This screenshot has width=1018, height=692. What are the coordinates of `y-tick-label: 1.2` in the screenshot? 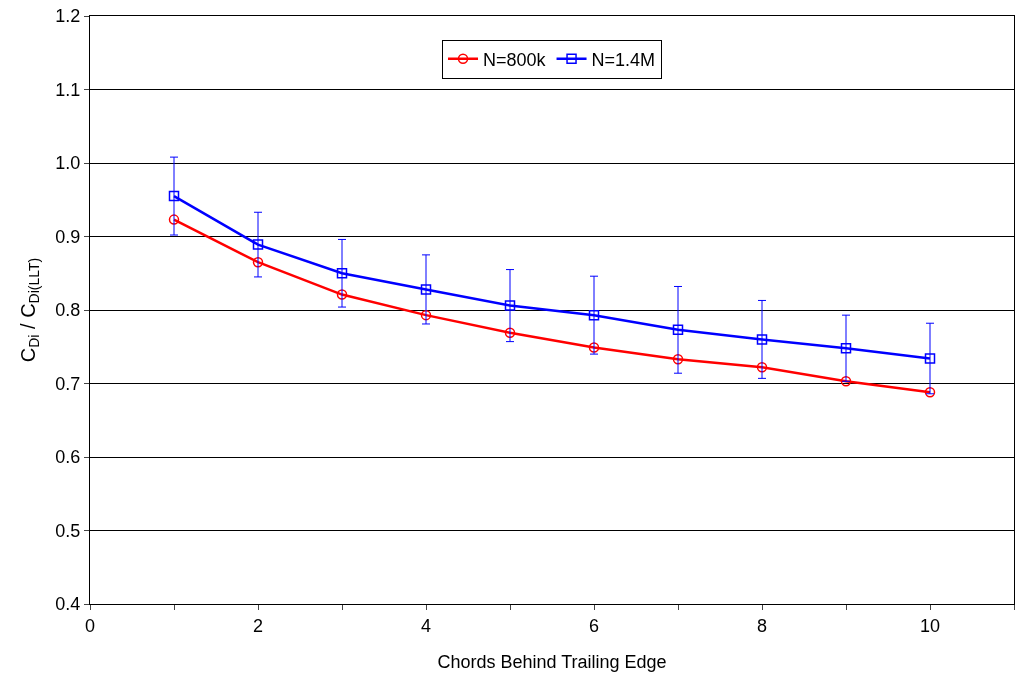 It's located at (68, 16).